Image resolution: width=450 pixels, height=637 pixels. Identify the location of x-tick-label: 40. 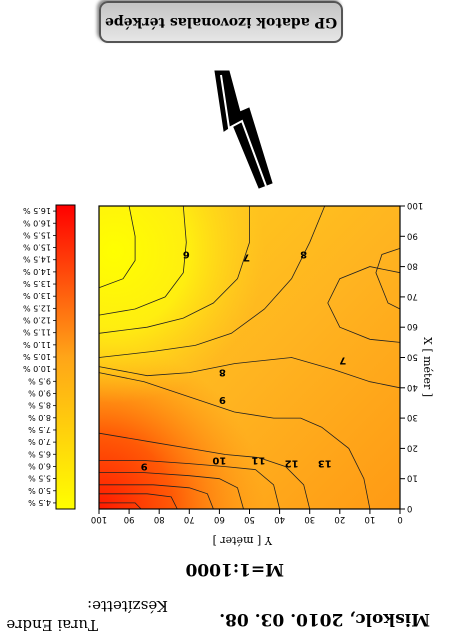
(279, 519).